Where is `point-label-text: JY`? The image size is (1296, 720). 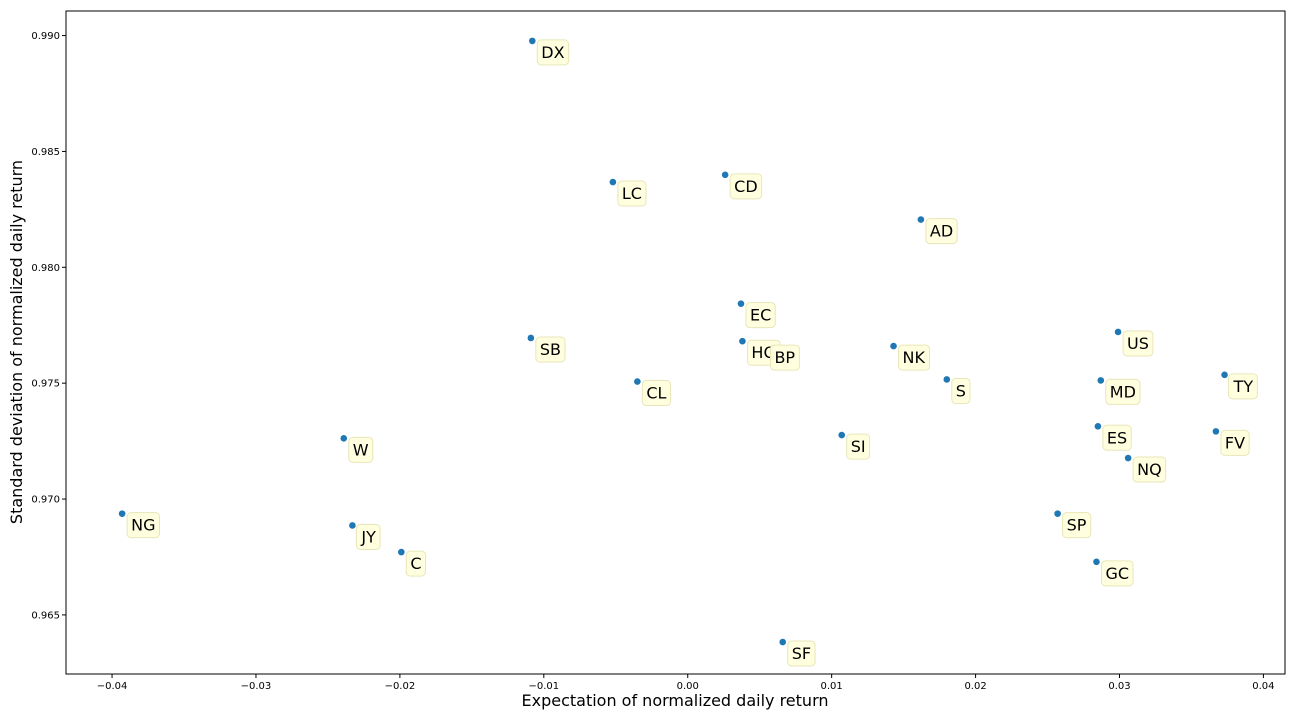
point-label-text: JY is located at coordinates (368, 536).